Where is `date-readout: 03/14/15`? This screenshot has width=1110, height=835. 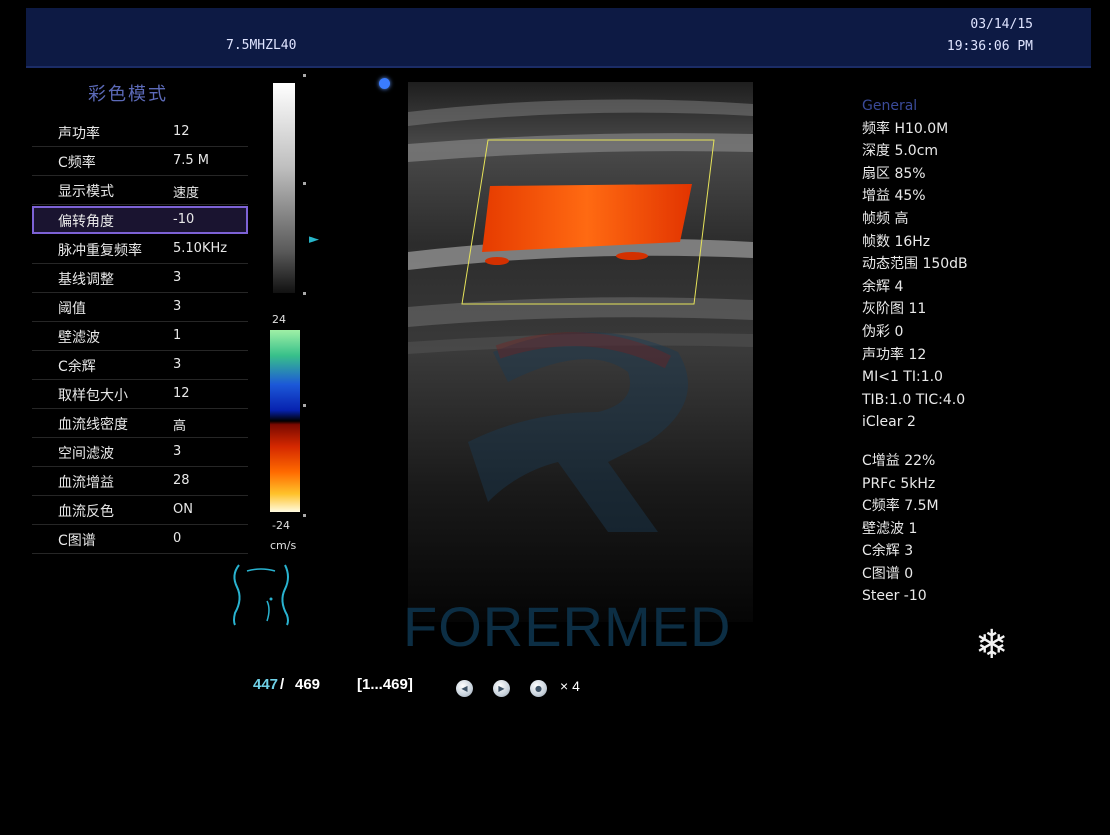 date-readout: 03/14/15 is located at coordinates (1001, 24).